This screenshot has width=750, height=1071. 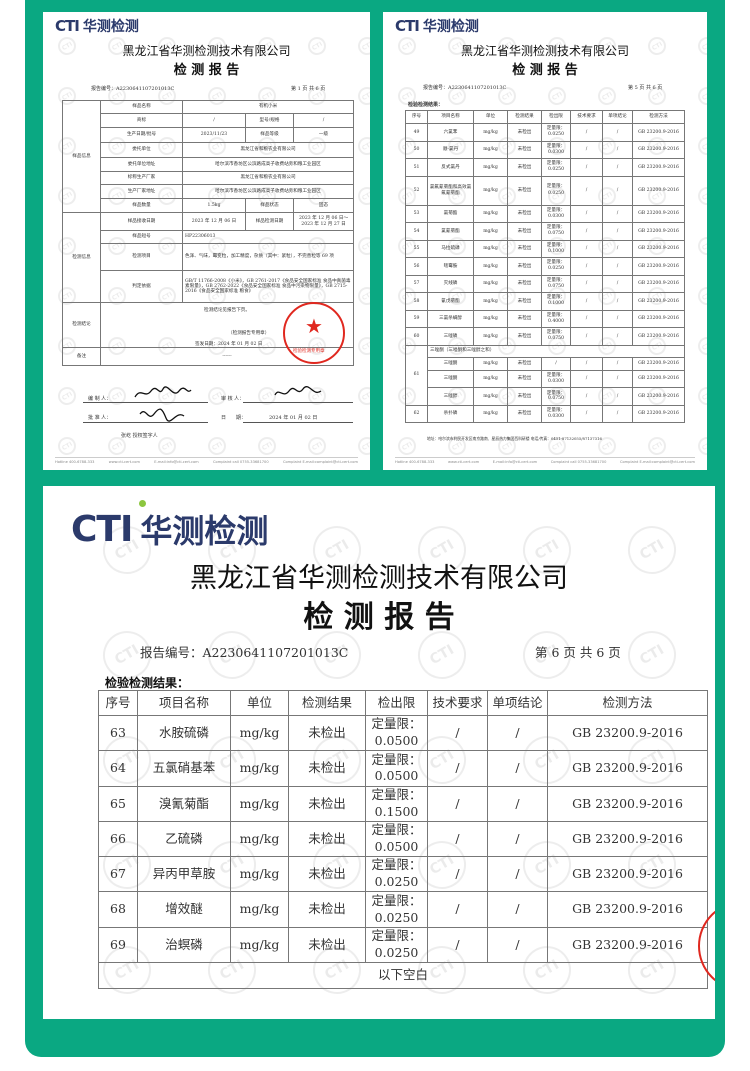 I want to click on column-header: 技术要求, so click(x=586, y=117).